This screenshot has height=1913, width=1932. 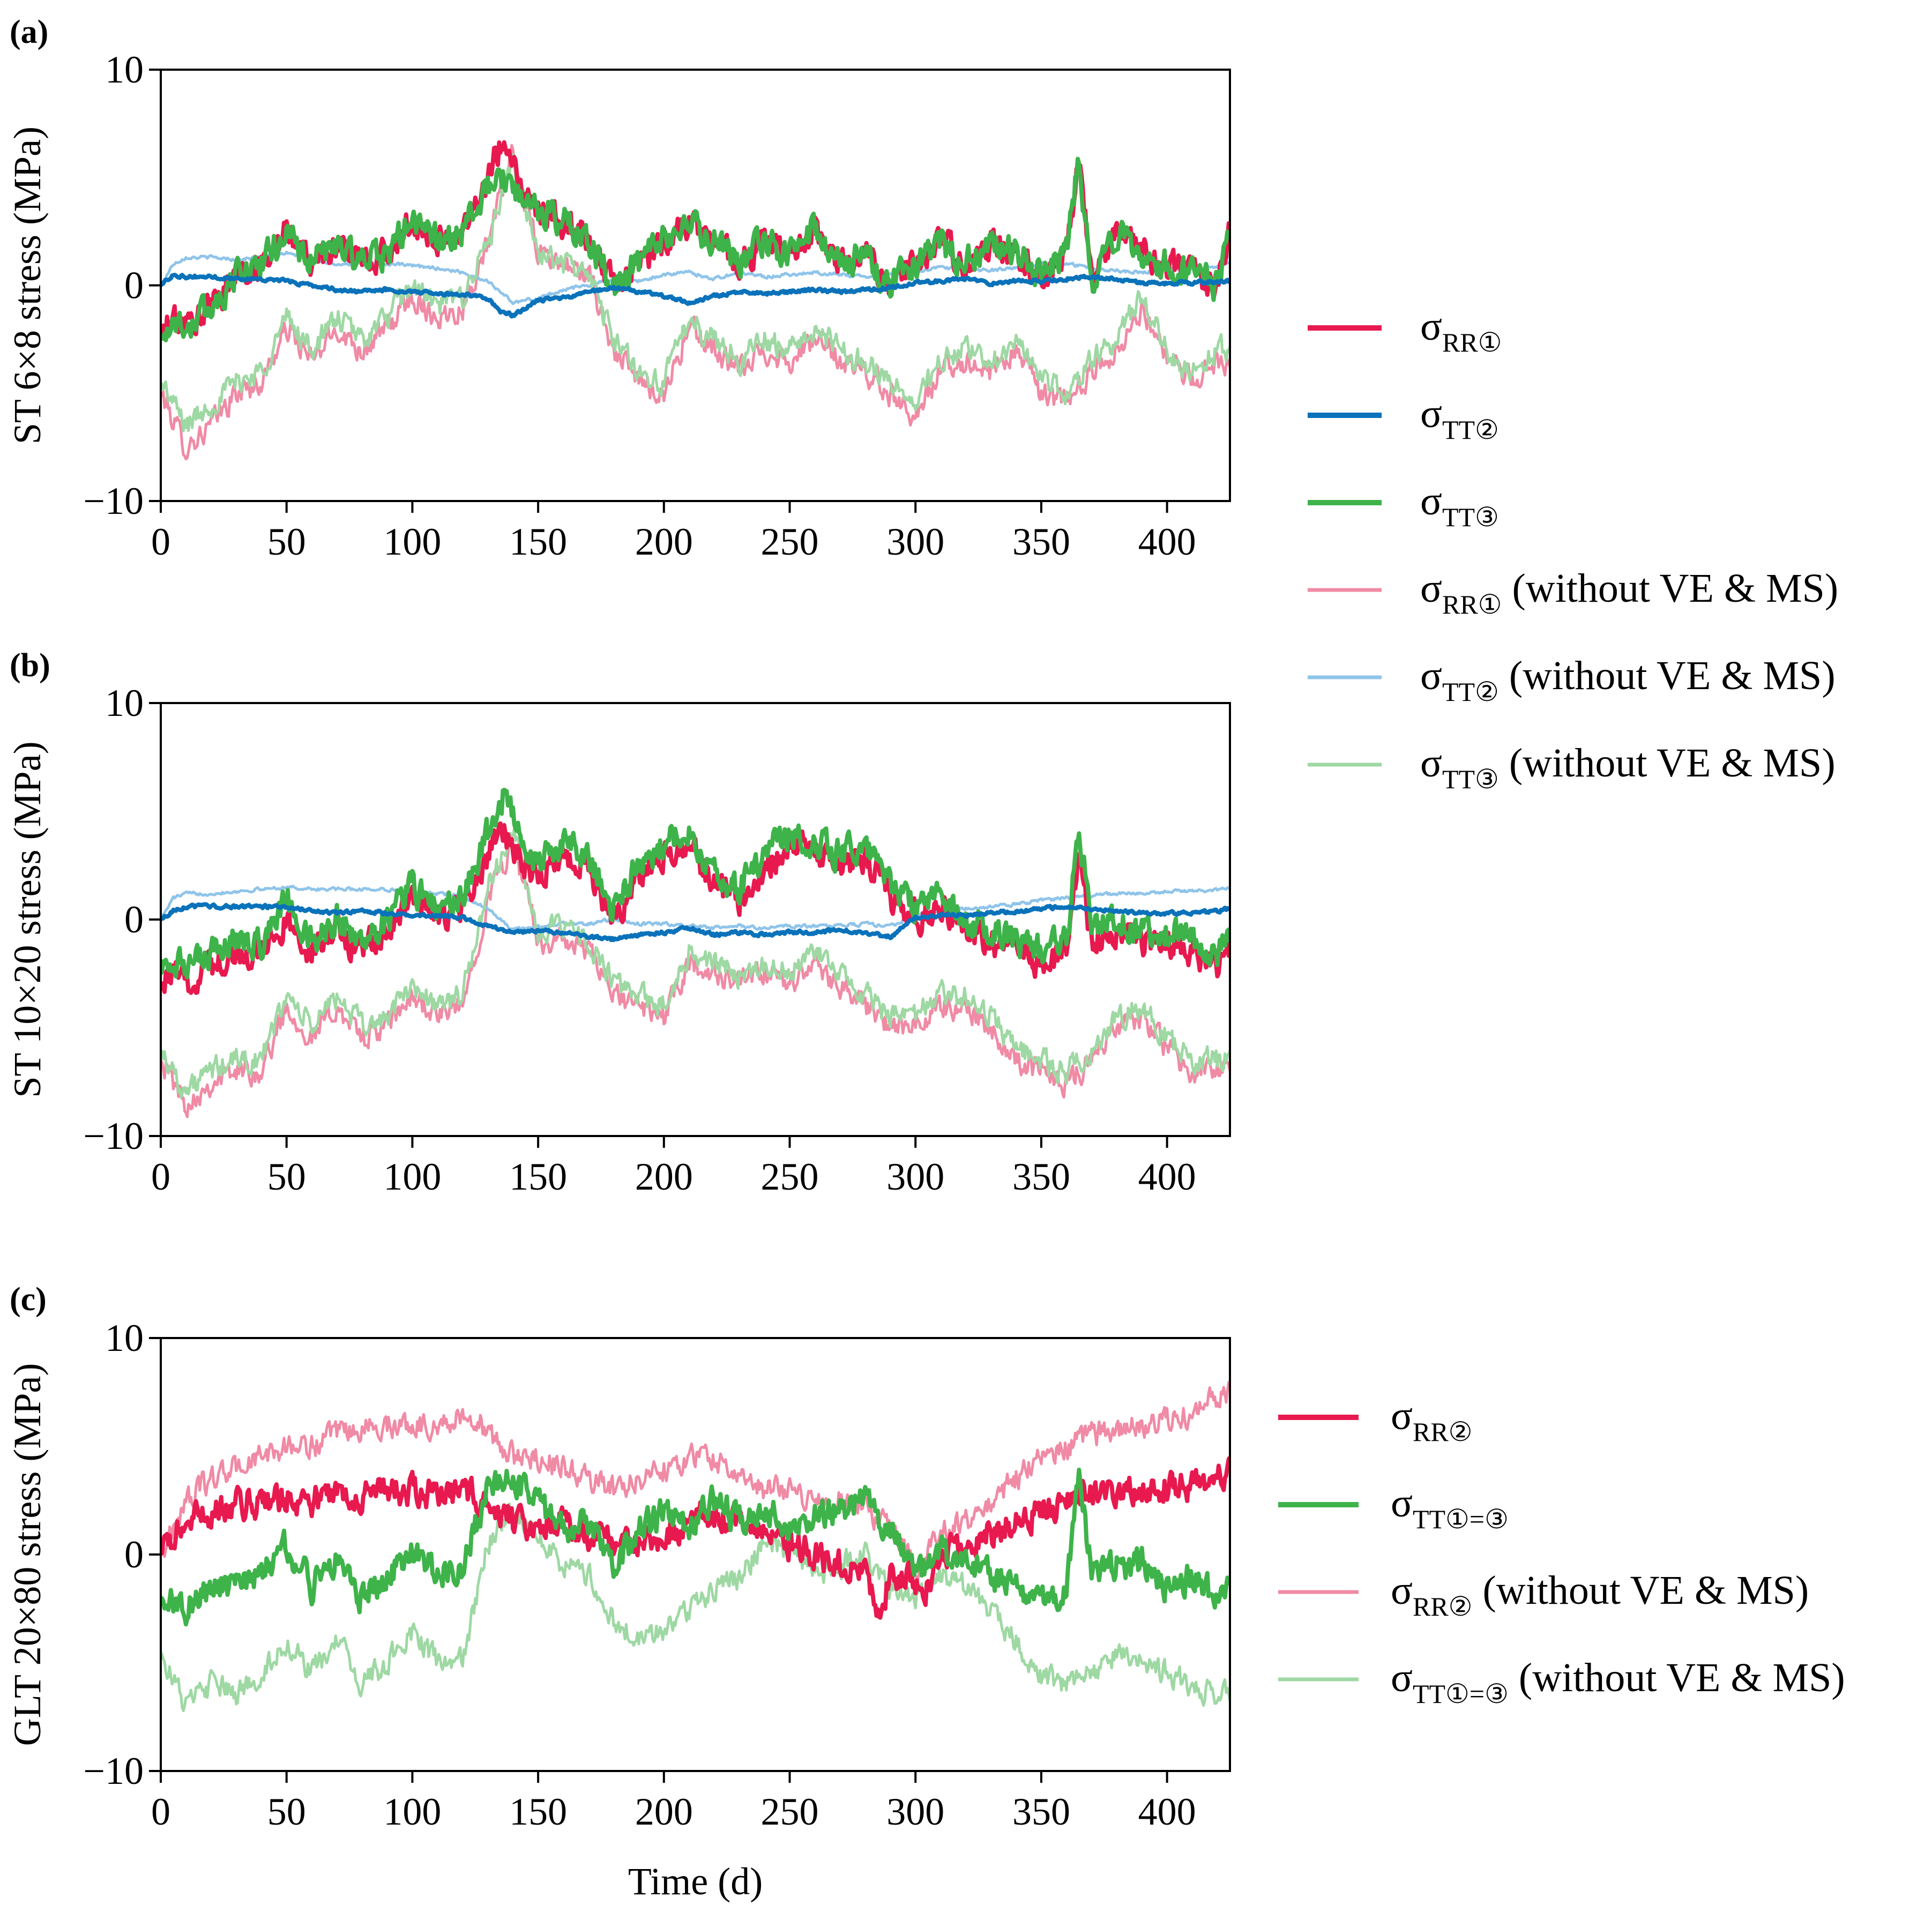 I want to click on y-axis-label: ST 10×20 stress (MPa), so click(x=27, y=919).